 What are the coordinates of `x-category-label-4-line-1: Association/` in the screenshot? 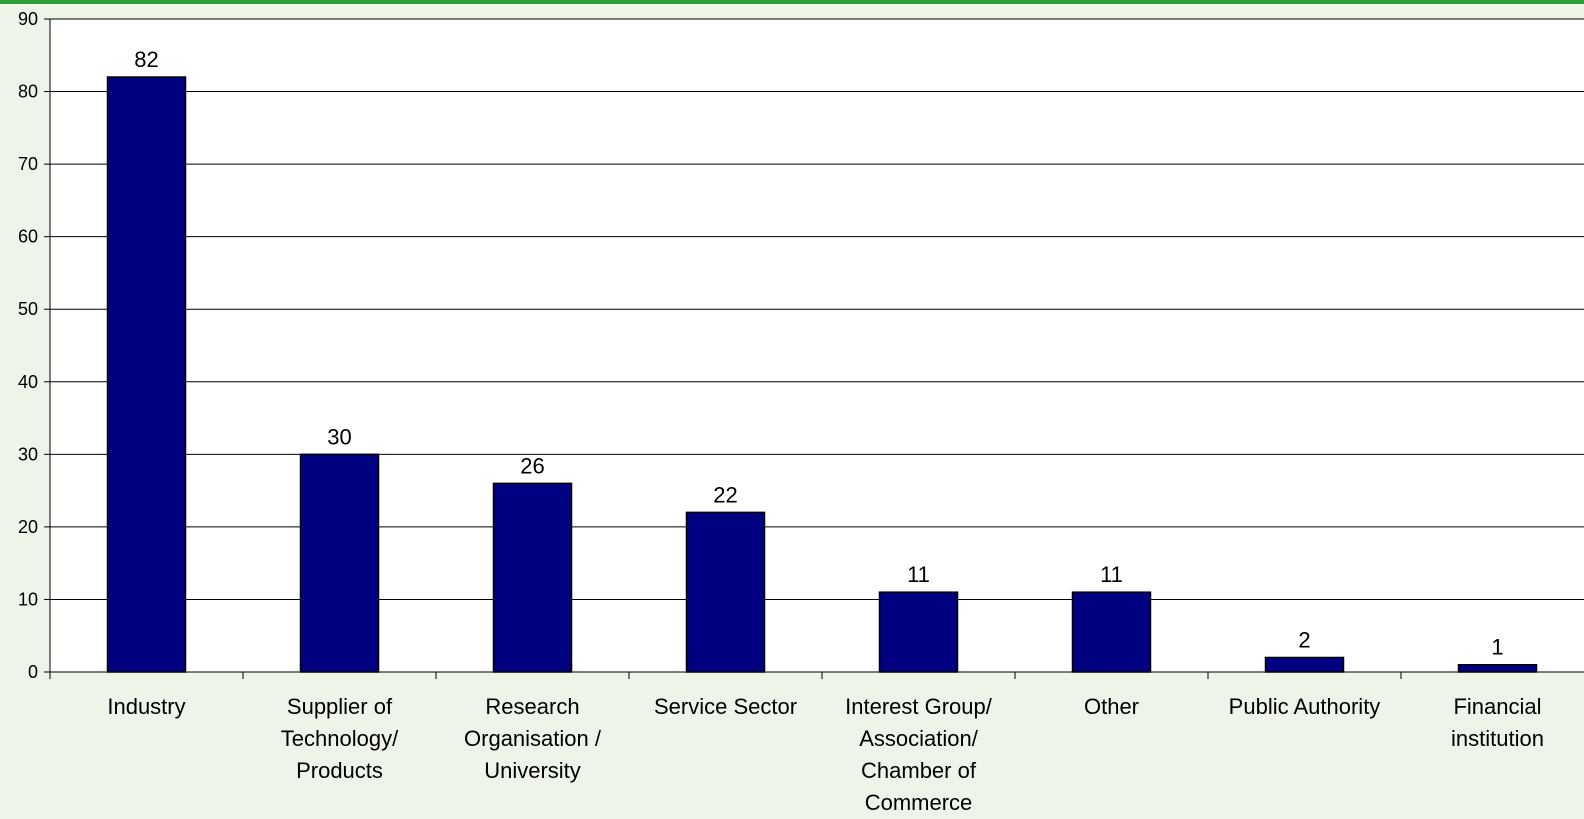 It's located at (919, 738).